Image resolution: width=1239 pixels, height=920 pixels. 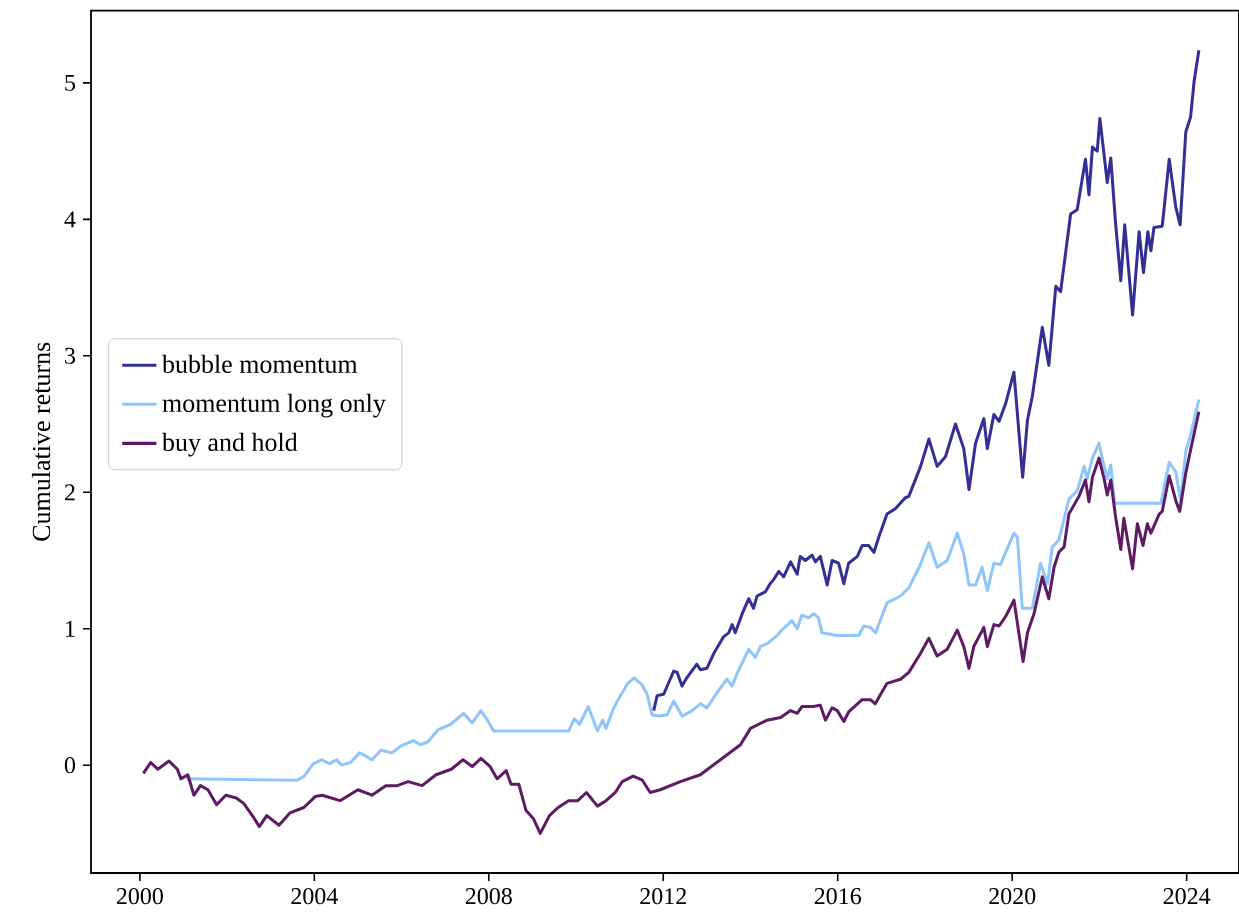 I want to click on y-axis-title: Cumulative returns, so click(x=41, y=441).